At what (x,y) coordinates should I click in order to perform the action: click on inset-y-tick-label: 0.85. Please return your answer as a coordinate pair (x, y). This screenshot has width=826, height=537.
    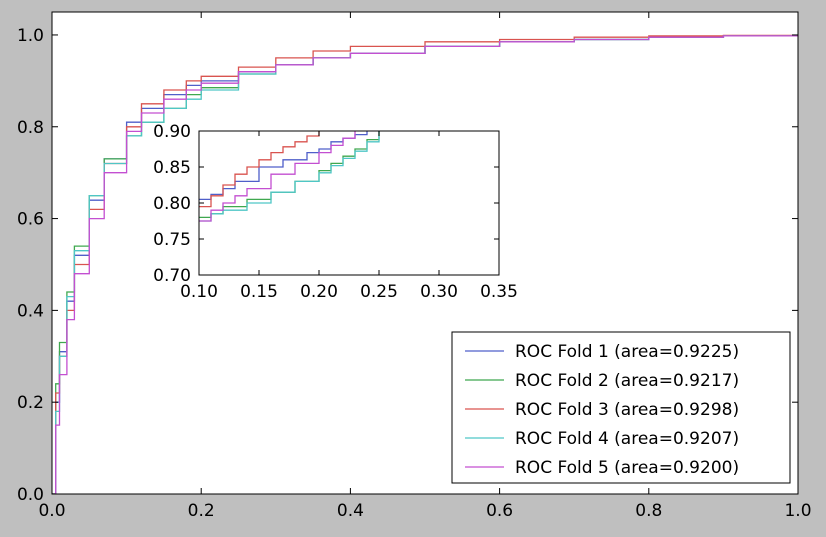
    Looking at the image, I should click on (172, 168).